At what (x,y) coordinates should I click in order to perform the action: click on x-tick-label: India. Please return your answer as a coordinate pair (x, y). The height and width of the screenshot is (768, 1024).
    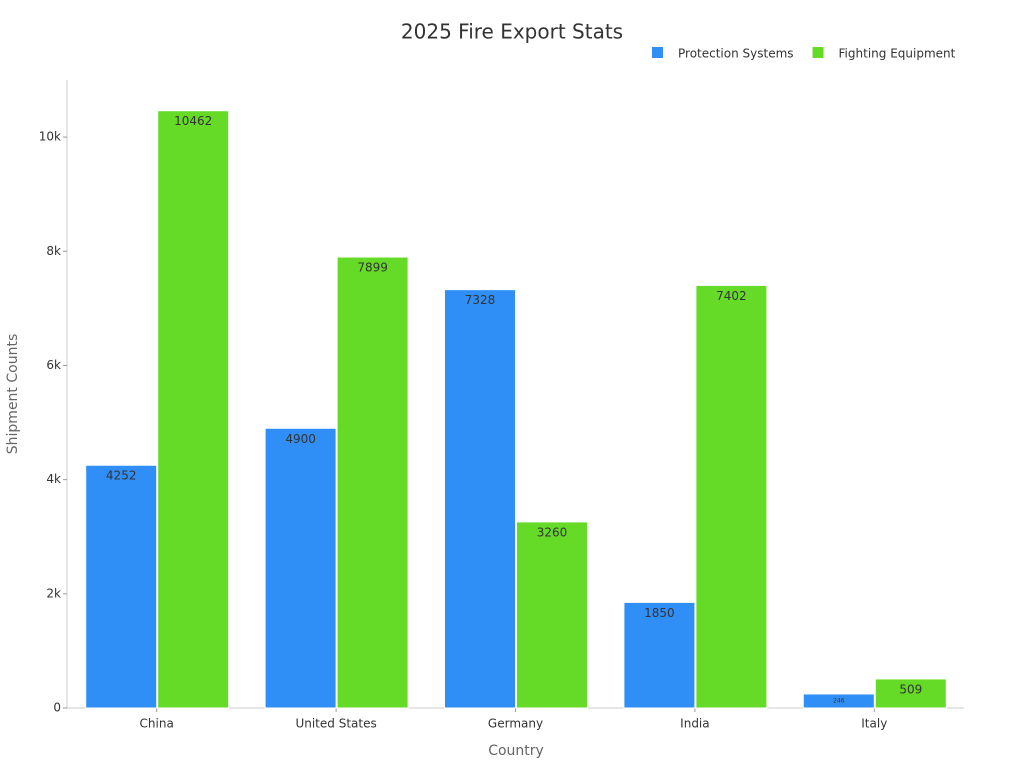
    Looking at the image, I should click on (694, 724).